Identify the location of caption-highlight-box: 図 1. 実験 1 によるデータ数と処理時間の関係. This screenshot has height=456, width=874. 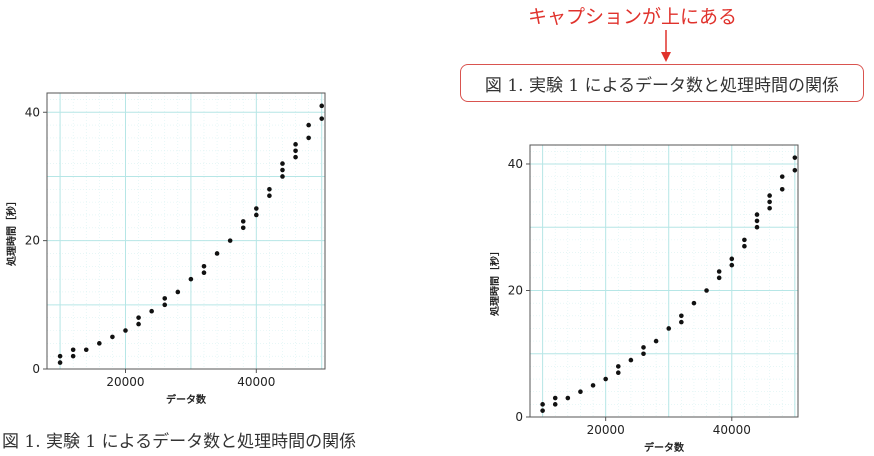
(662, 83).